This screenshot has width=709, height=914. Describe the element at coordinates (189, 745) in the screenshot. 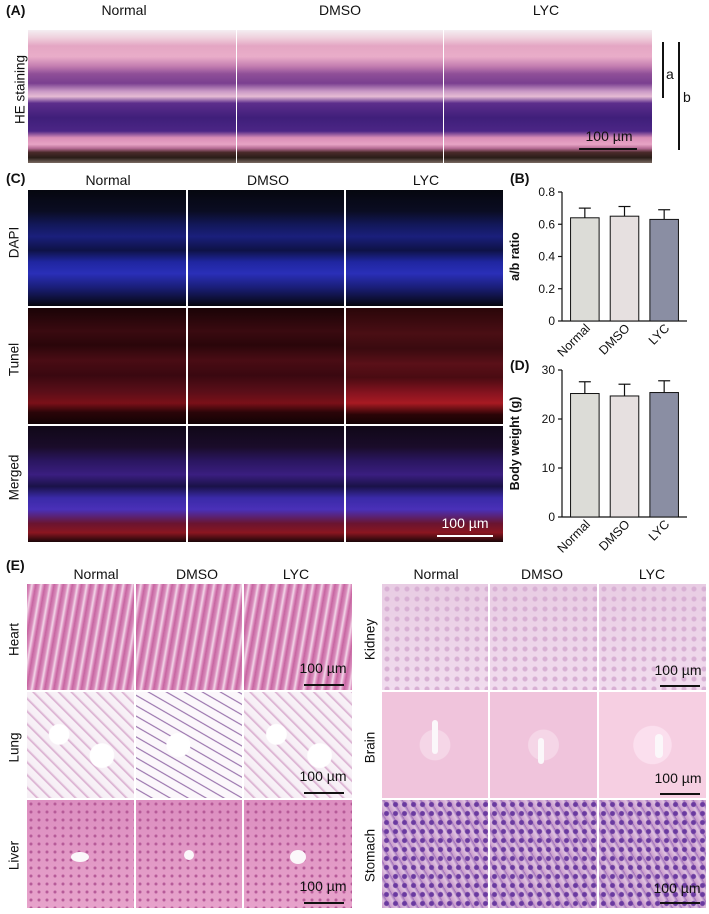

I see `lung-image-dmso` at that location.